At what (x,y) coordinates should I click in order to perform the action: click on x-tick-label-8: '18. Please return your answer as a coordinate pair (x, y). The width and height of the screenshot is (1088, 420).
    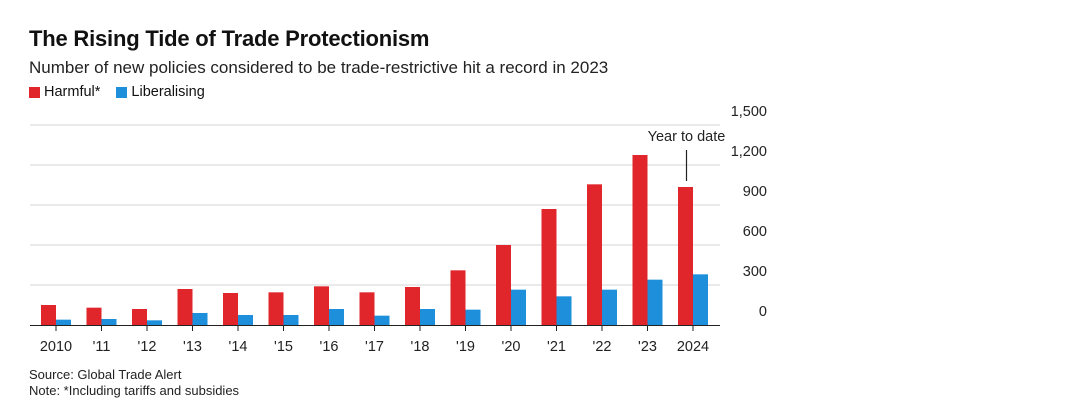
    Looking at the image, I should click on (420, 347).